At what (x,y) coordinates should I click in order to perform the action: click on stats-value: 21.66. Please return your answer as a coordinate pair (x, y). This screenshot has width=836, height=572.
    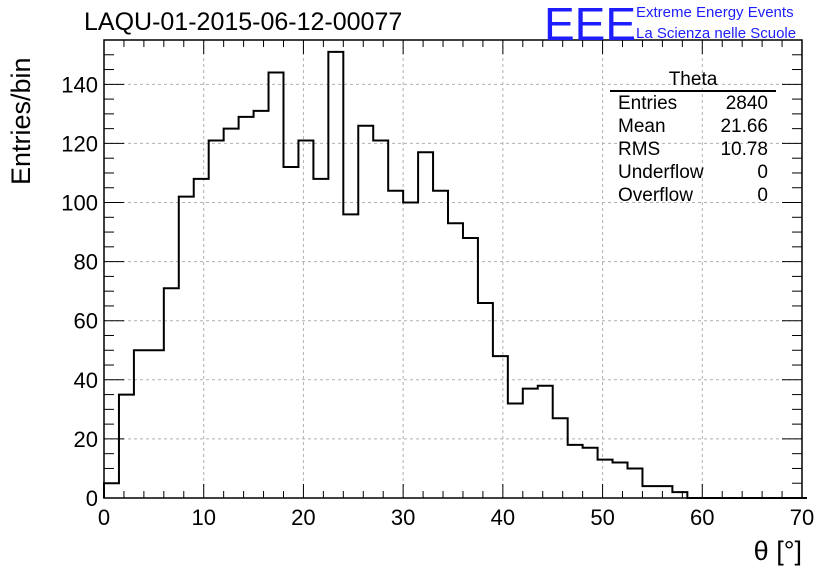
    Looking at the image, I should click on (744, 126).